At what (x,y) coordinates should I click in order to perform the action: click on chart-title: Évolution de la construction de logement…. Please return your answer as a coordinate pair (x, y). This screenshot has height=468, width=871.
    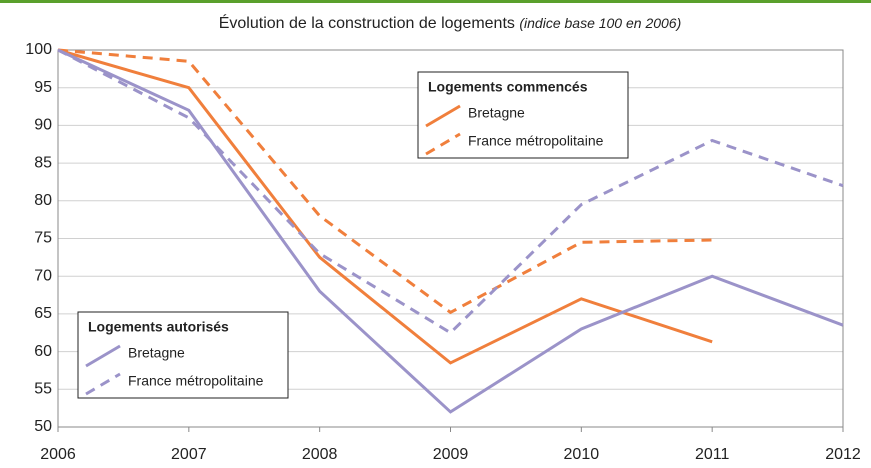
    Looking at the image, I should click on (450, 22).